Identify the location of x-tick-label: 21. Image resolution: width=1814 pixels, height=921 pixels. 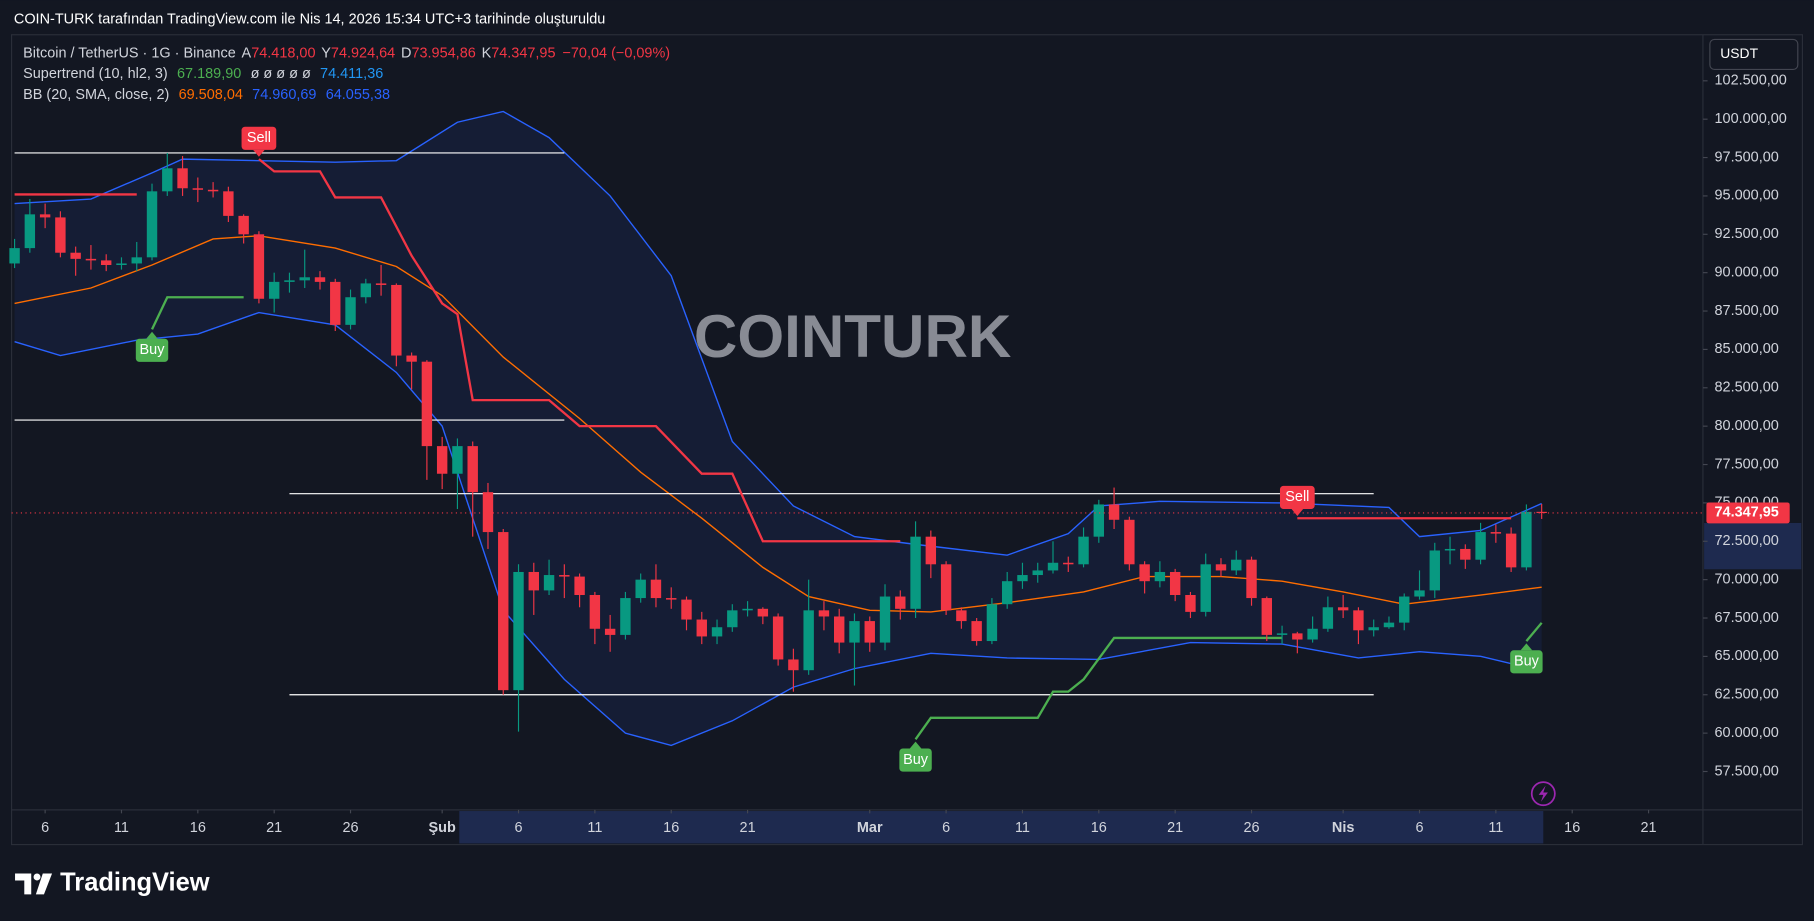
(1175, 828).